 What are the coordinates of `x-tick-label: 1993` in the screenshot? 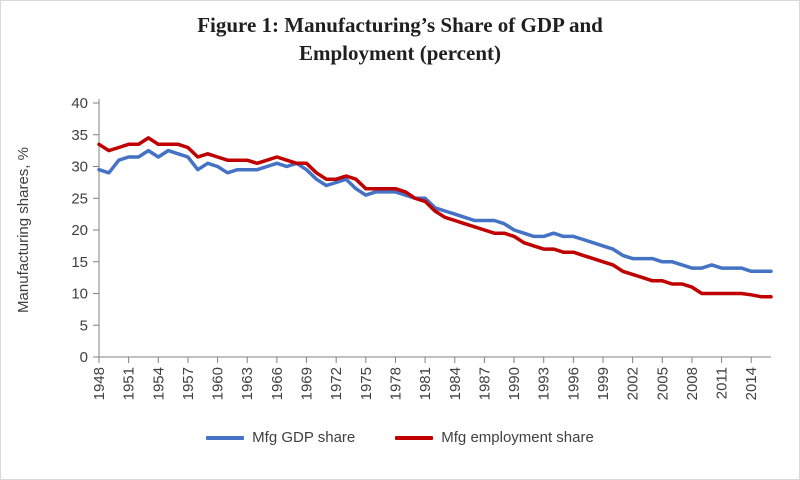 It's located at (544, 383).